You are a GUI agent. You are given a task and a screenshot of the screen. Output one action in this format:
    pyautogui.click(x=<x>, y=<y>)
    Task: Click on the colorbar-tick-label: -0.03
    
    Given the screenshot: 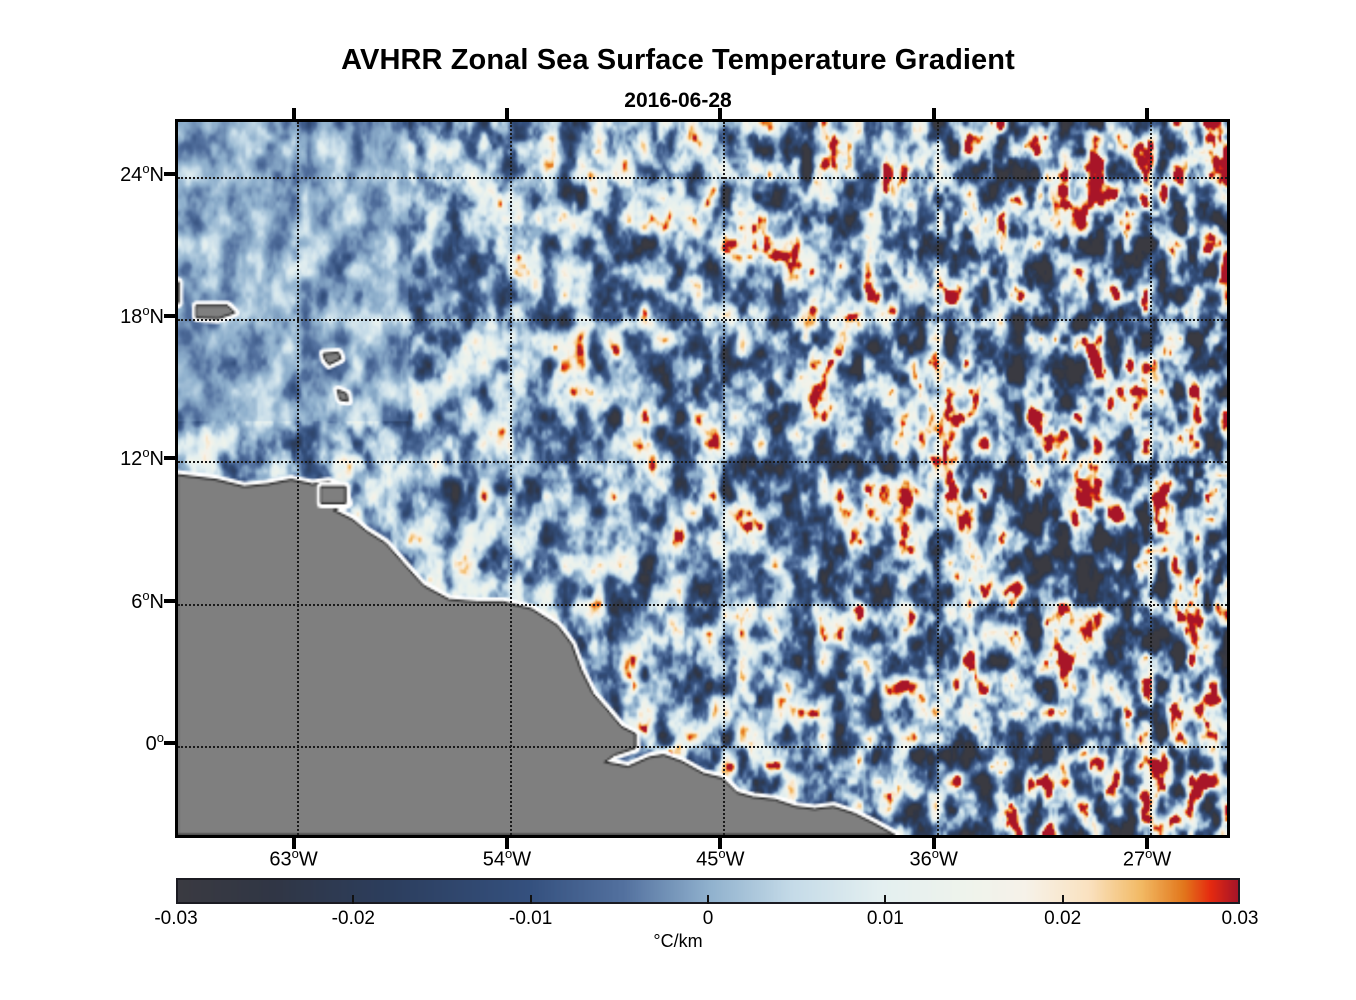 What is the action you would take?
    pyautogui.click(x=176, y=918)
    